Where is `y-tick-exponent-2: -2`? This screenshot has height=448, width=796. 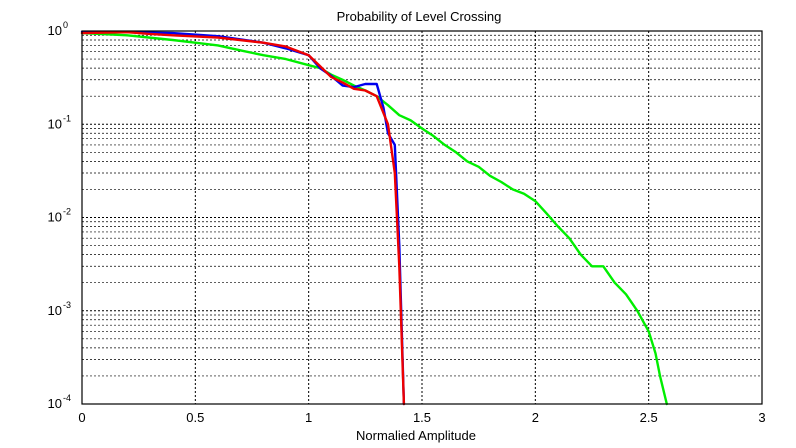 y-tick-exponent-2: -2 is located at coordinates (67, 212).